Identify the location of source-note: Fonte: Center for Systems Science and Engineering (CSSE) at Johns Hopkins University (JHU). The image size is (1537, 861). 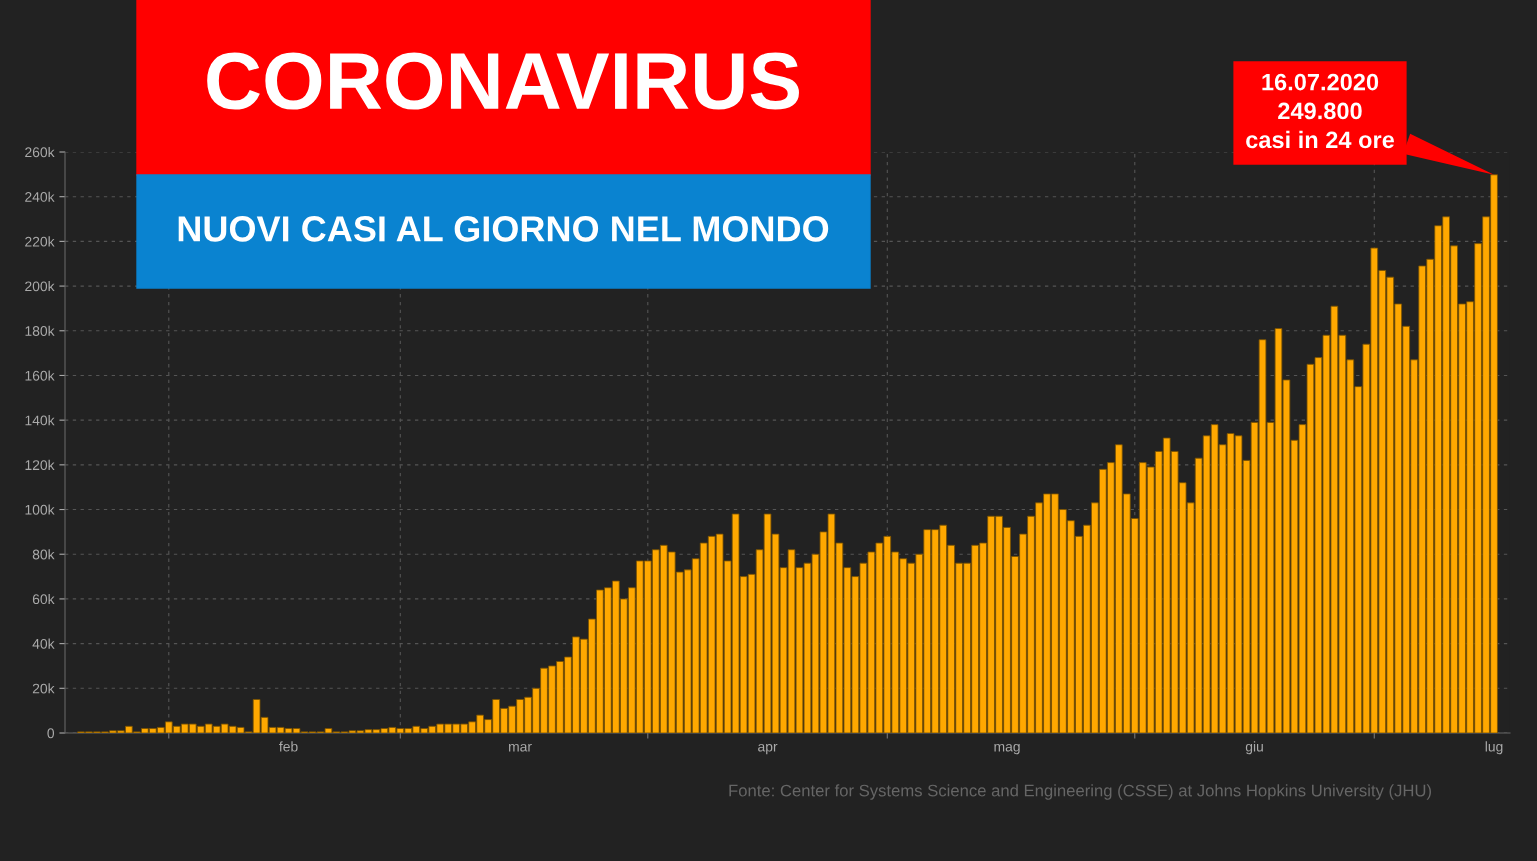
(1080, 792).